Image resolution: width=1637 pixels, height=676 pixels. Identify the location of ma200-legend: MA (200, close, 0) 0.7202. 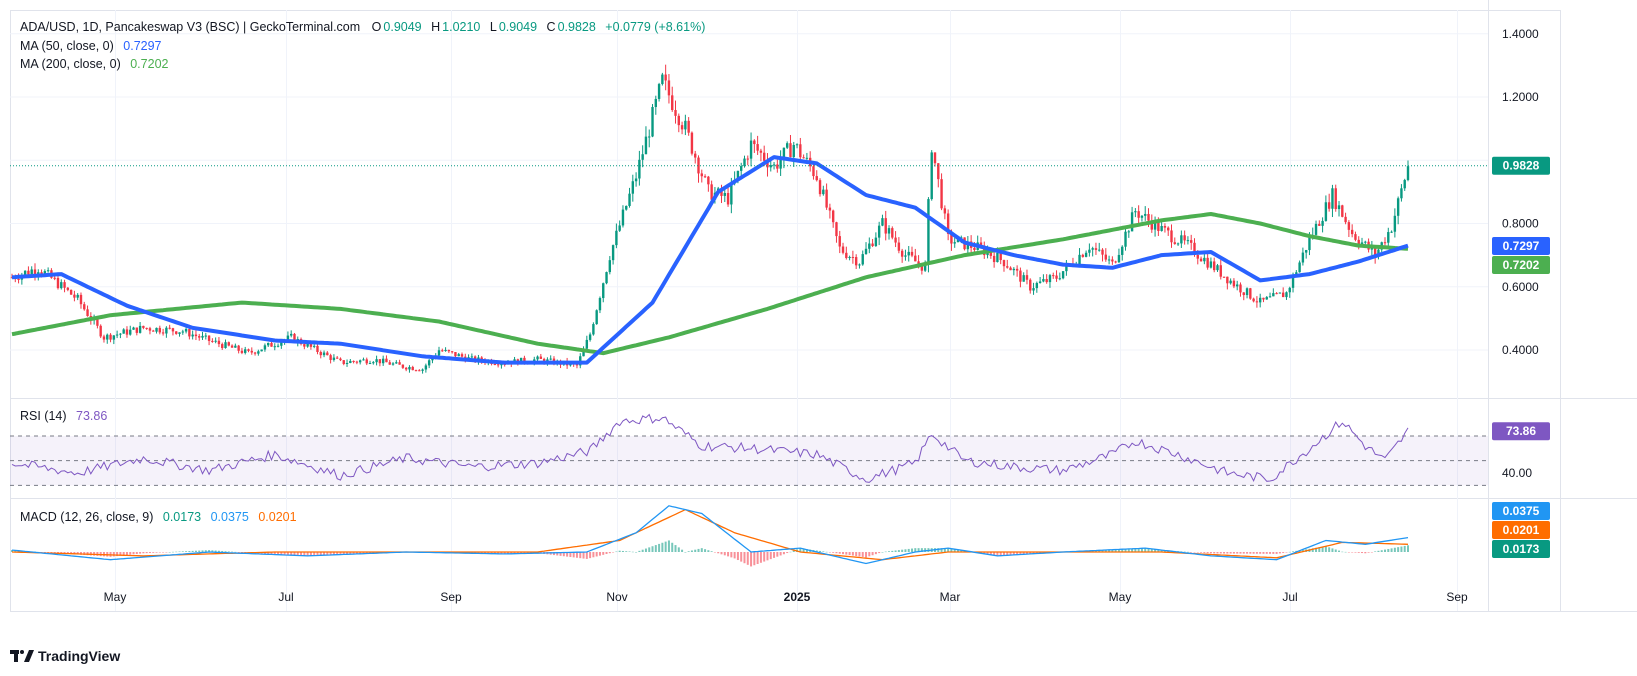
(95, 64).